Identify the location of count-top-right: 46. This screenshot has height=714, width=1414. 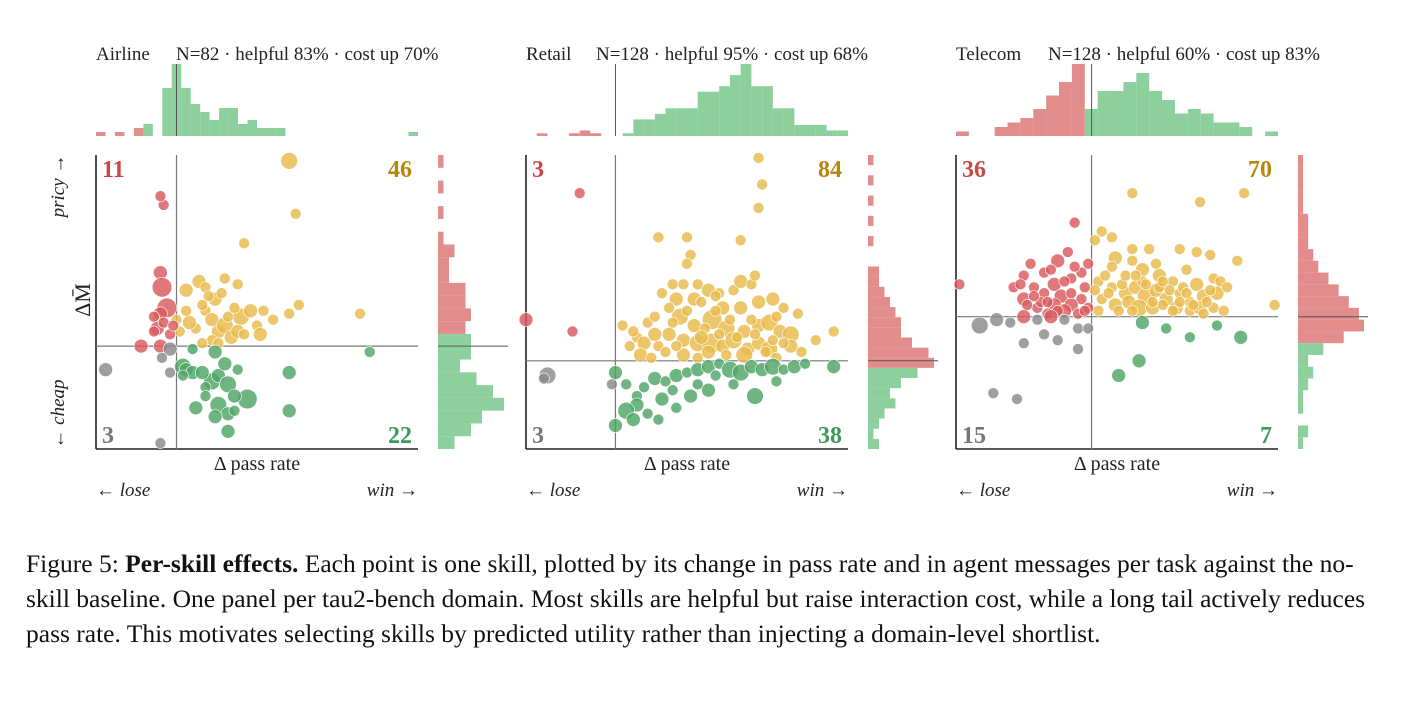
(400, 170).